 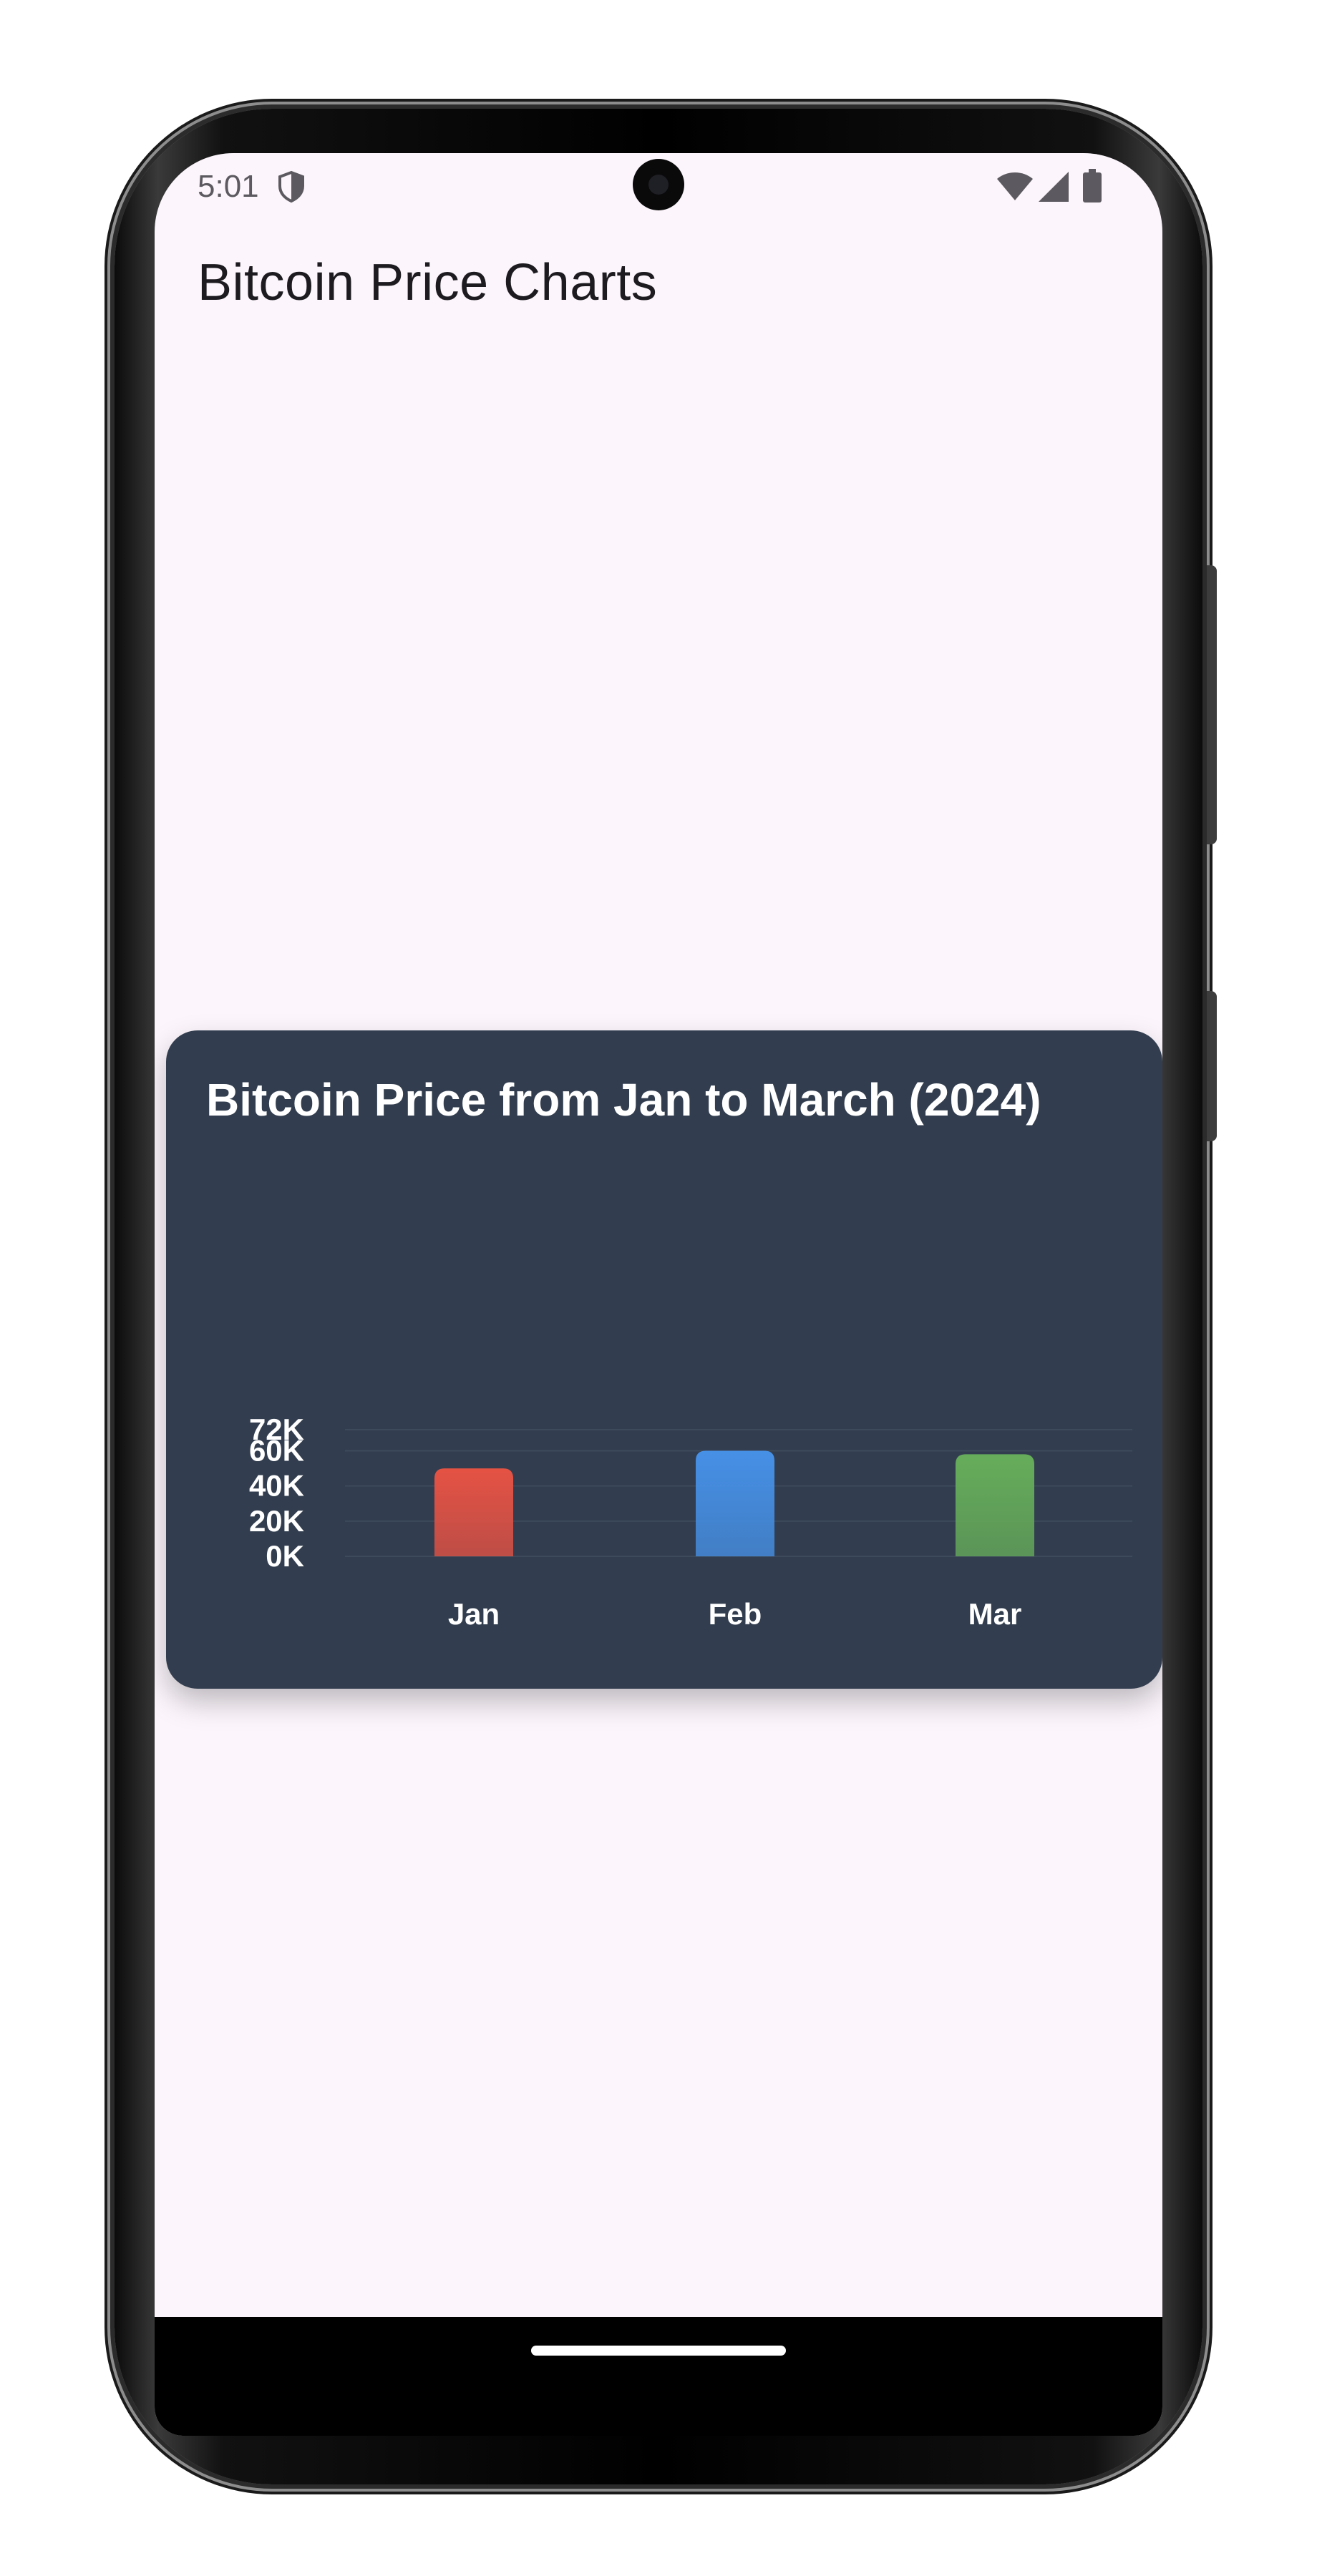 What do you see at coordinates (276, 1451) in the screenshot?
I see `y-tick-label: 60K` at bounding box center [276, 1451].